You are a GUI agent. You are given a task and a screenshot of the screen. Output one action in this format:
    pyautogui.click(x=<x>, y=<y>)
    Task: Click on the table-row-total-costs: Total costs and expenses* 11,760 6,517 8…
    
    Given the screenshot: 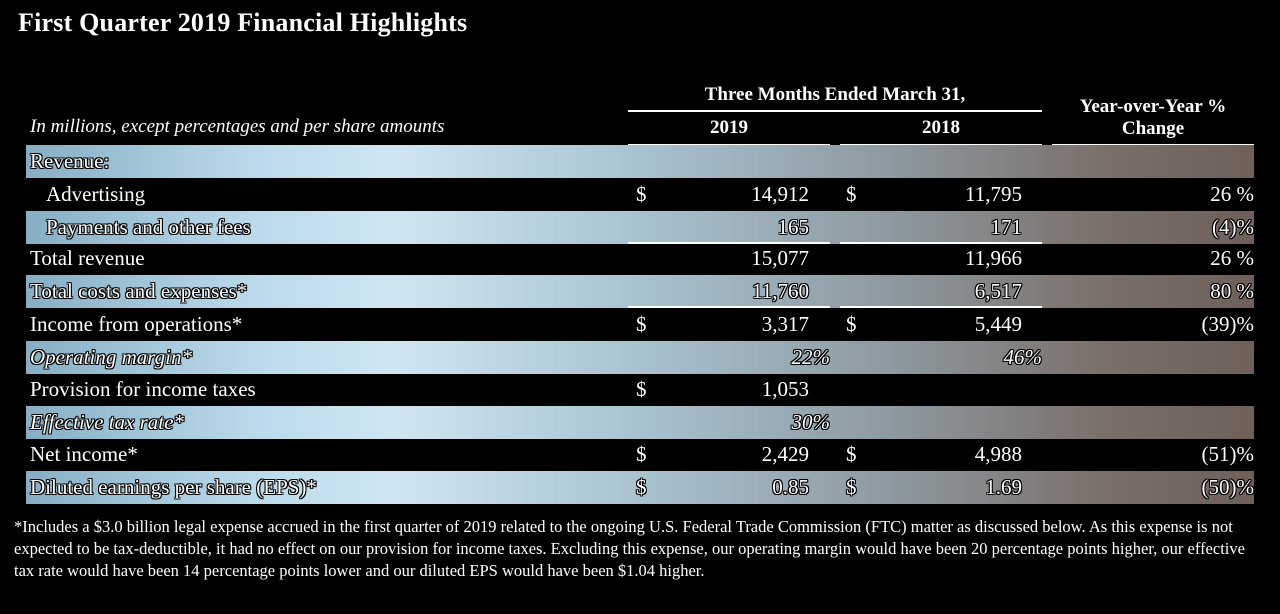 What is the action you would take?
    pyautogui.click(x=640, y=291)
    